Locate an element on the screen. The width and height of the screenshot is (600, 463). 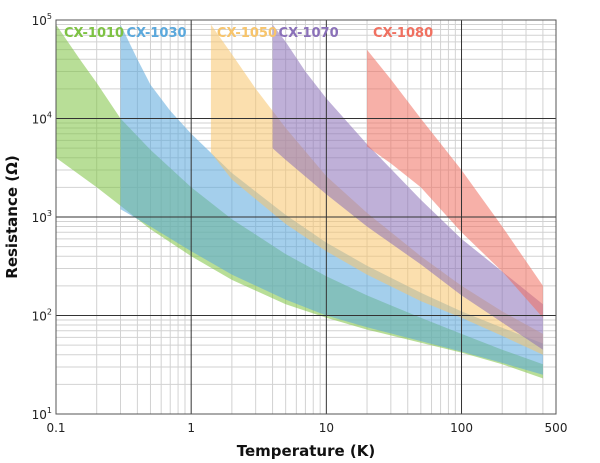
x-tick-label: 10 is located at coordinates (326, 428).